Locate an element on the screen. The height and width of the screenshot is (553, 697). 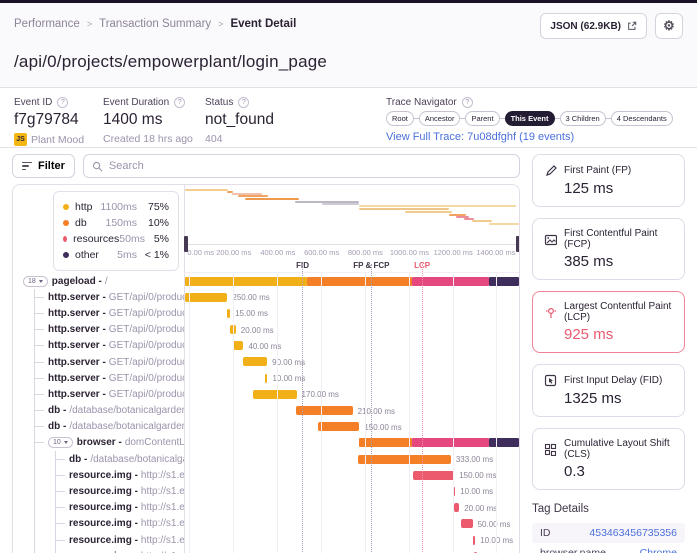
search-box is located at coordinates (301, 166).